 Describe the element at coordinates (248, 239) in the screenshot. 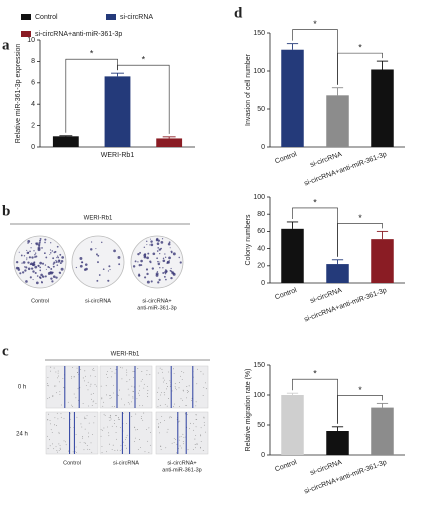

I see `y-axis-label: Colony numbers` at that location.